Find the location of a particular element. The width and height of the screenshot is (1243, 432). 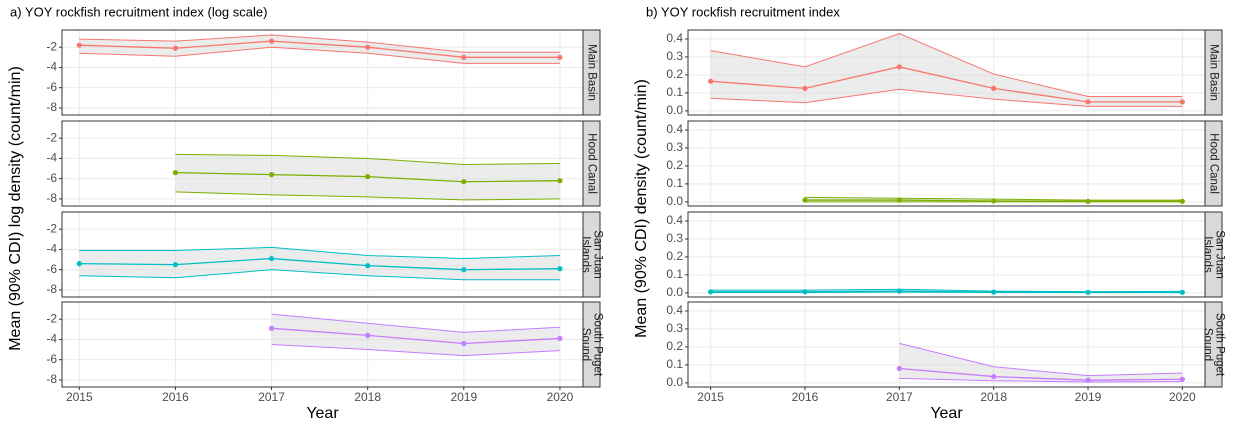

y-axis-title: Mean (90% CDI) log density (count/min) is located at coordinates (15, 208).